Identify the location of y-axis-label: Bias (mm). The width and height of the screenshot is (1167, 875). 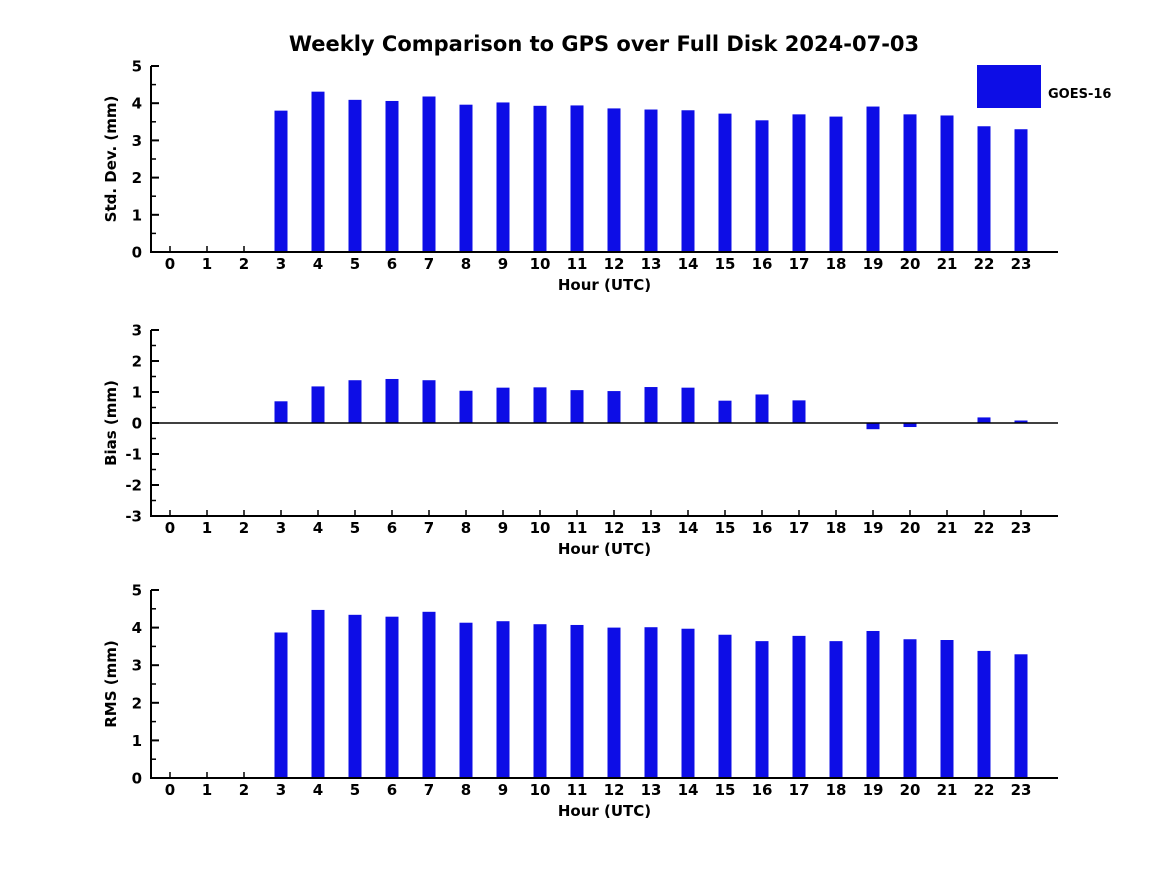
(111, 423).